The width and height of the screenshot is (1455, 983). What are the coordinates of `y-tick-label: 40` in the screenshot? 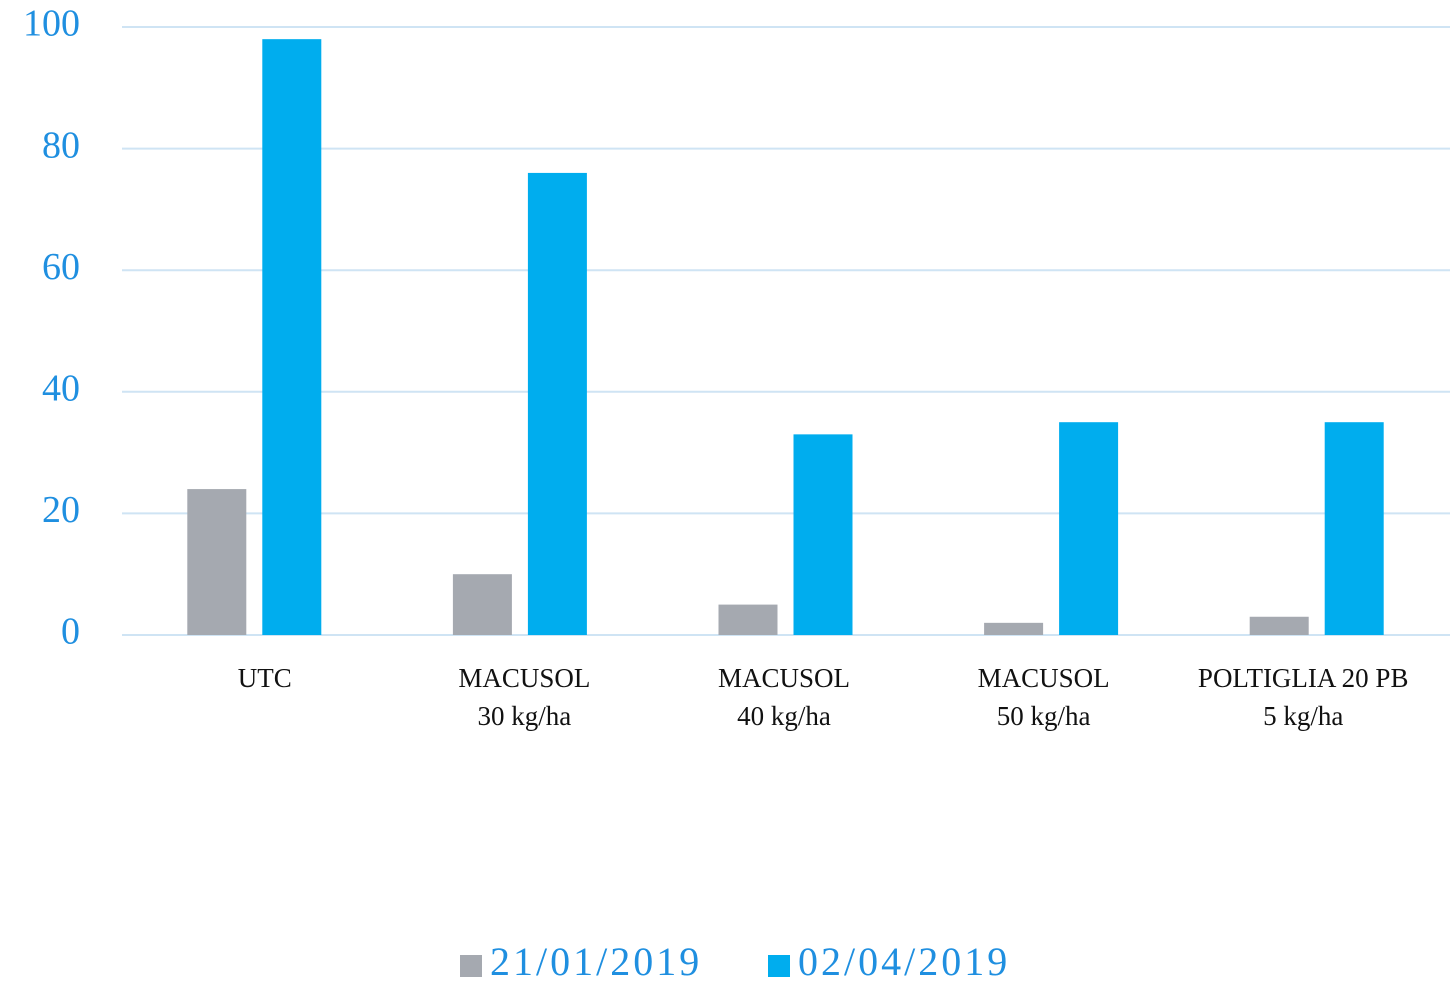 It's located at (61, 389).